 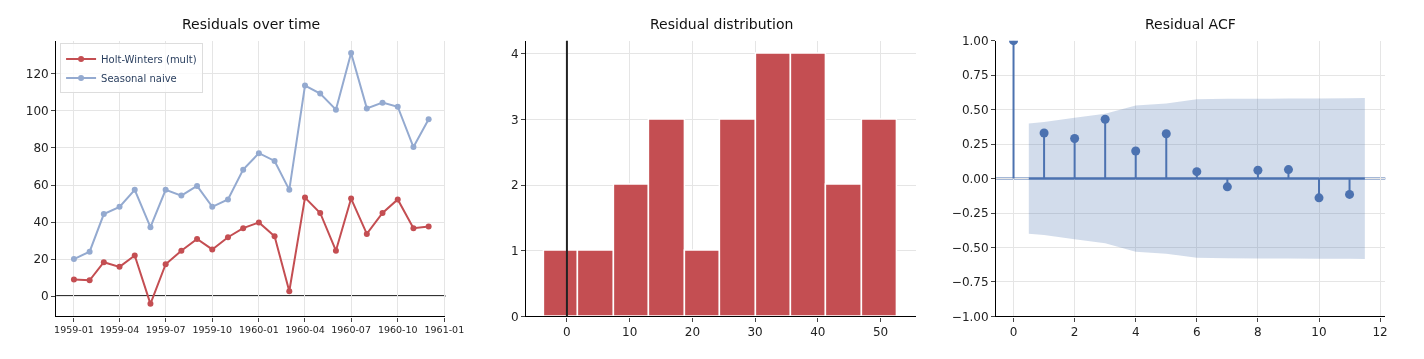 I want to click on y-tick-label: 0.25, so click(x=975, y=144).